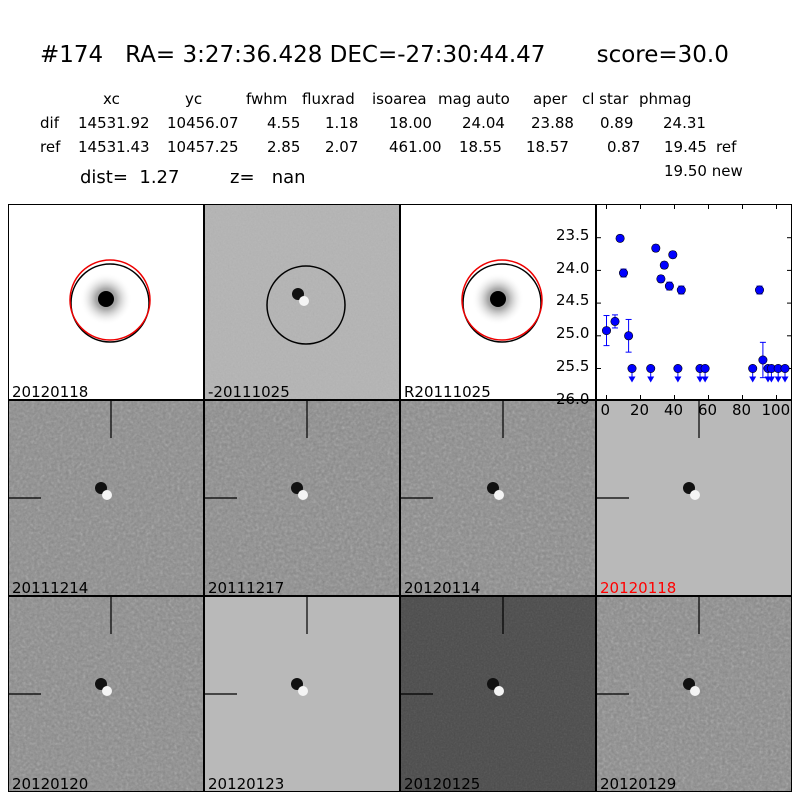 The image size is (800, 800). I want to click on table-cell: 19.45, so click(685, 147).